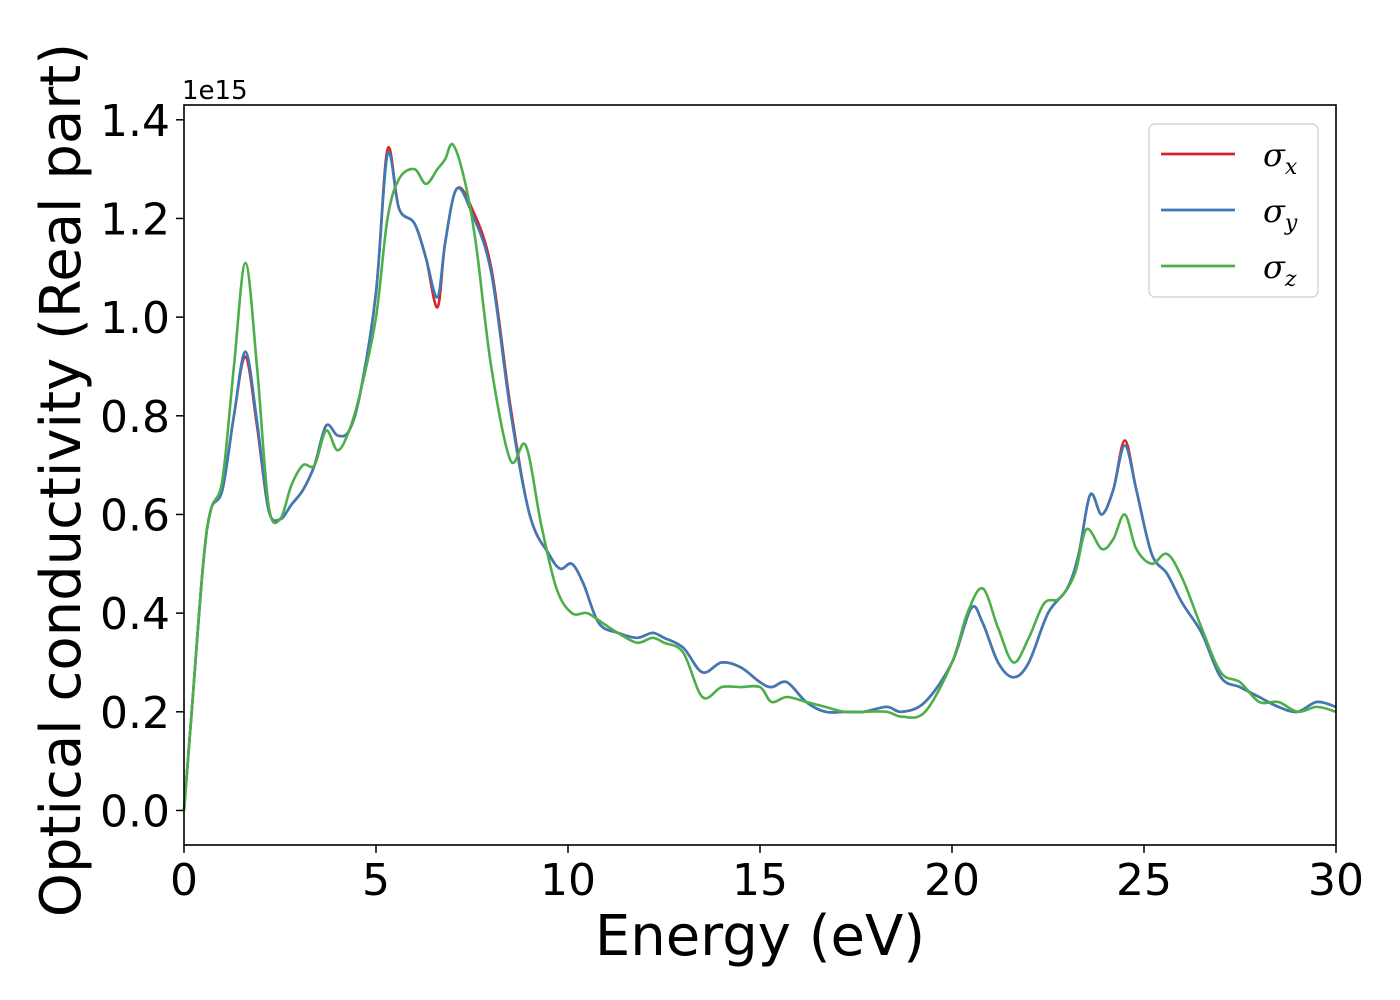 This screenshot has width=1400, height=1000. What do you see at coordinates (1291, 167) in the screenshot?
I see `legend-subscript-x: x` at bounding box center [1291, 167].